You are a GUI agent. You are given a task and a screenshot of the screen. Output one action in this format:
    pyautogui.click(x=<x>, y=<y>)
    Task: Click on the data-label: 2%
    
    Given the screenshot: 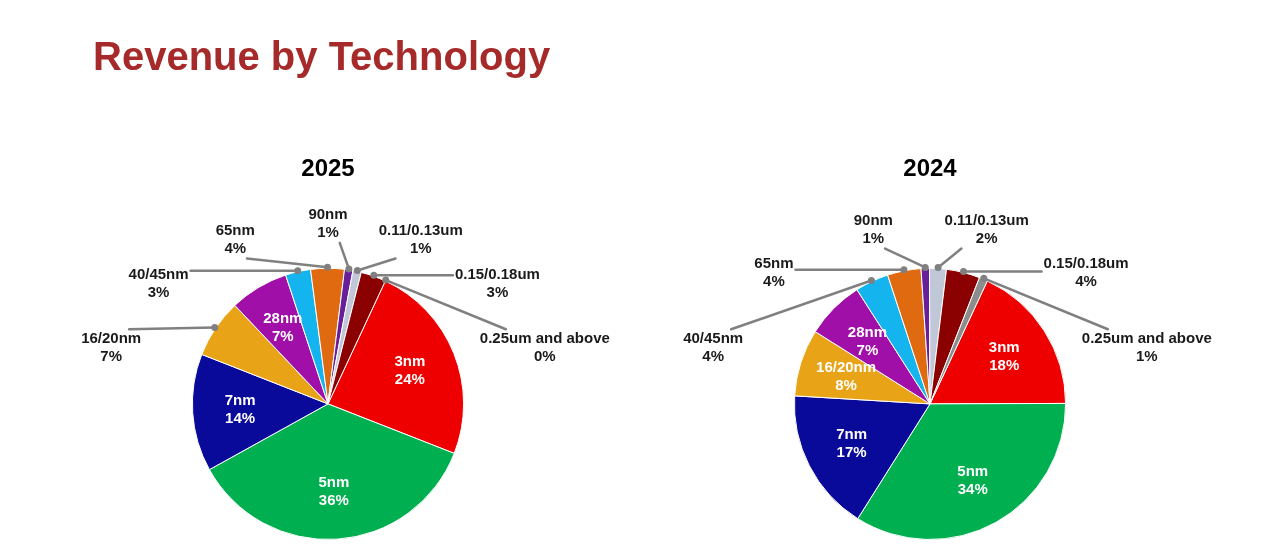 What is the action you would take?
    pyautogui.click(x=986, y=237)
    